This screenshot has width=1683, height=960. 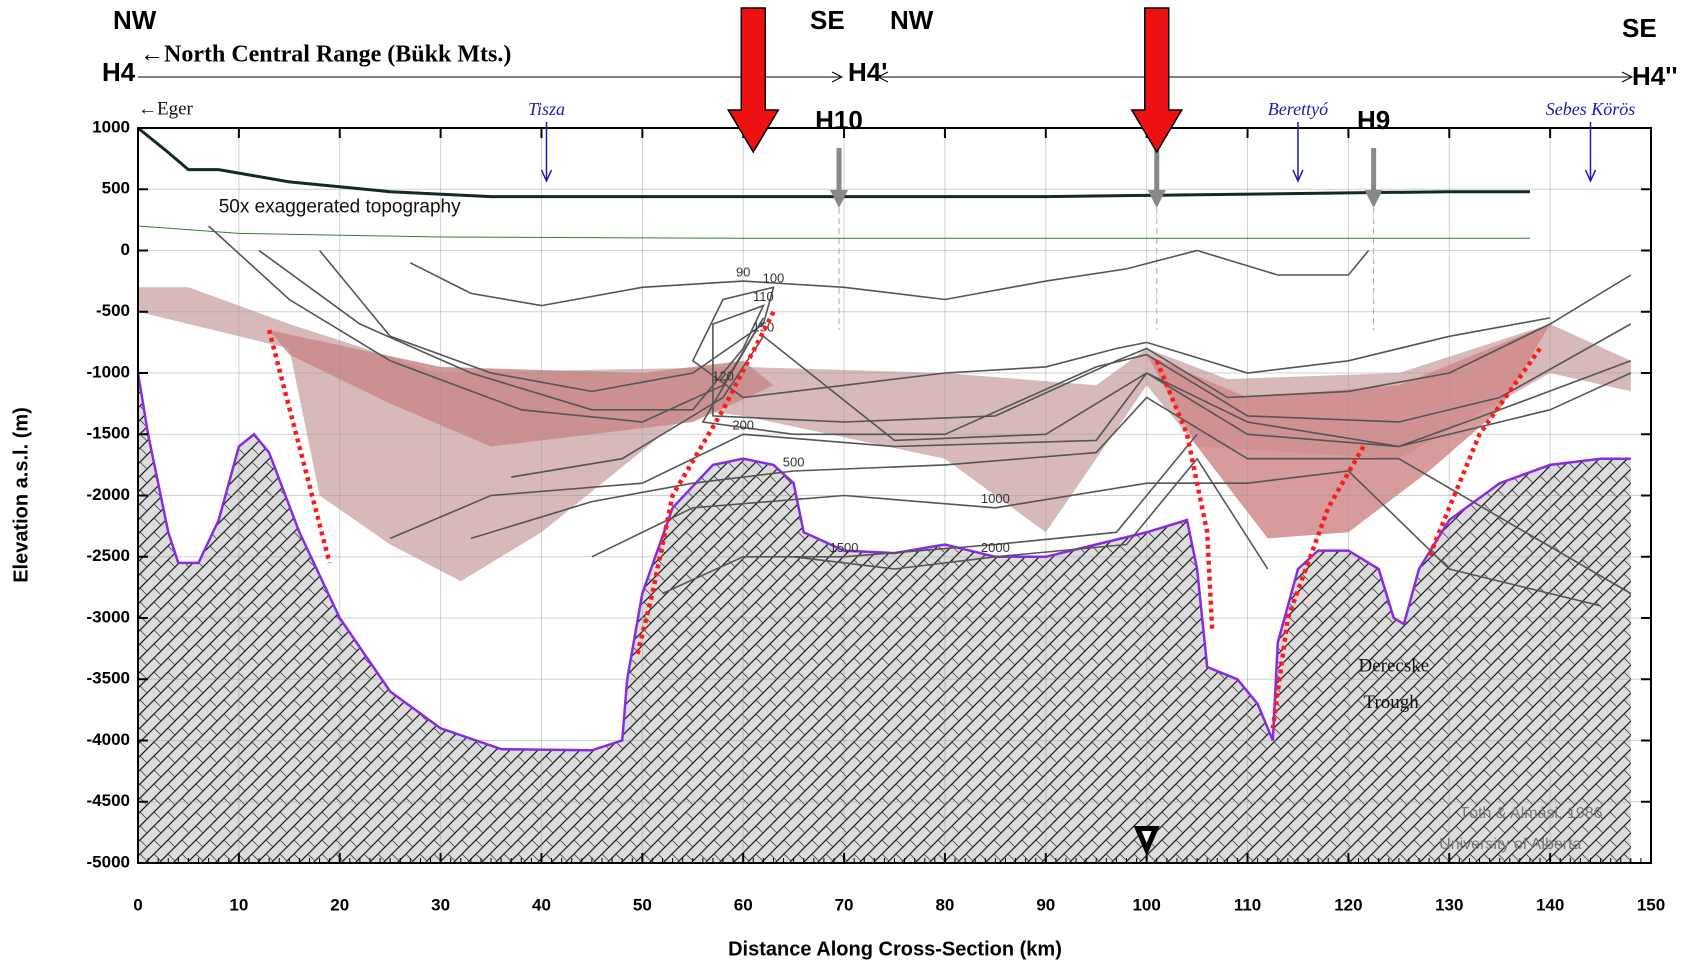 What do you see at coordinates (867, 72) in the screenshot?
I see `section-label: H4'` at bounding box center [867, 72].